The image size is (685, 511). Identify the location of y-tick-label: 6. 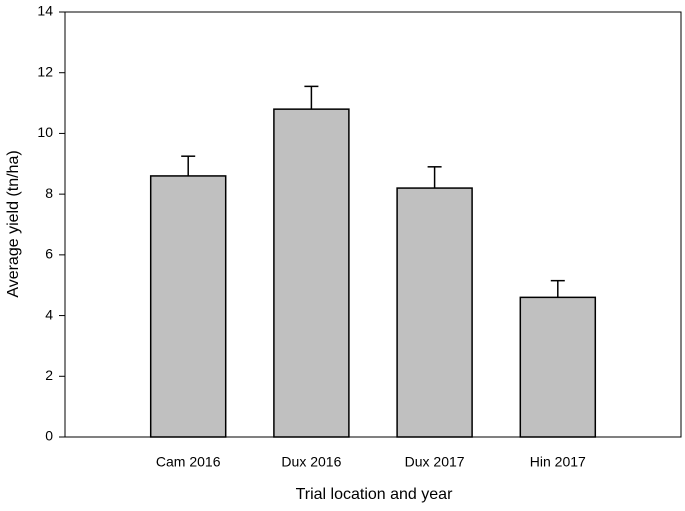
(49, 254).